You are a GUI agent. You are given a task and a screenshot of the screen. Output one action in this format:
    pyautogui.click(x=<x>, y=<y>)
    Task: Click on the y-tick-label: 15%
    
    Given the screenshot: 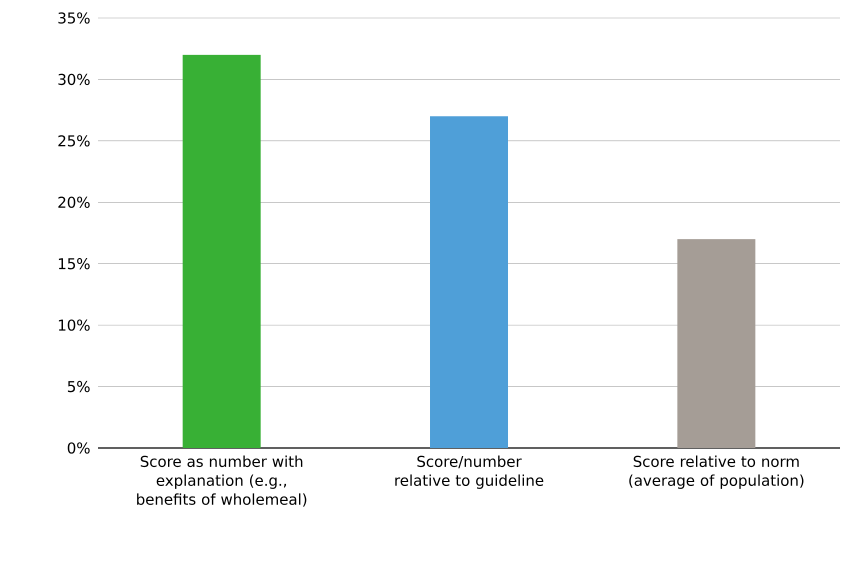 What is the action you would take?
    pyautogui.click(x=74, y=264)
    